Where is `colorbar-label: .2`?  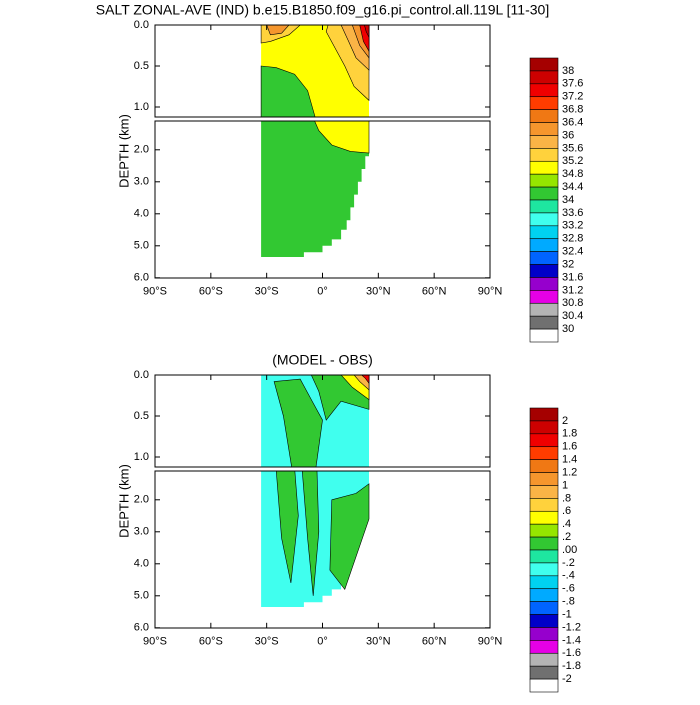 colorbar-label: .2 is located at coordinates (566, 537).